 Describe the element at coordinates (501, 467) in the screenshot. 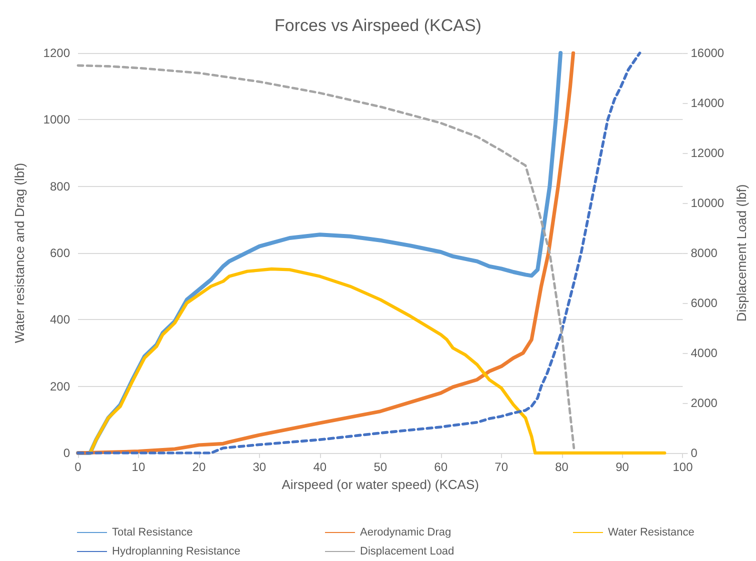

I see `x-tick-label: 70` at that location.